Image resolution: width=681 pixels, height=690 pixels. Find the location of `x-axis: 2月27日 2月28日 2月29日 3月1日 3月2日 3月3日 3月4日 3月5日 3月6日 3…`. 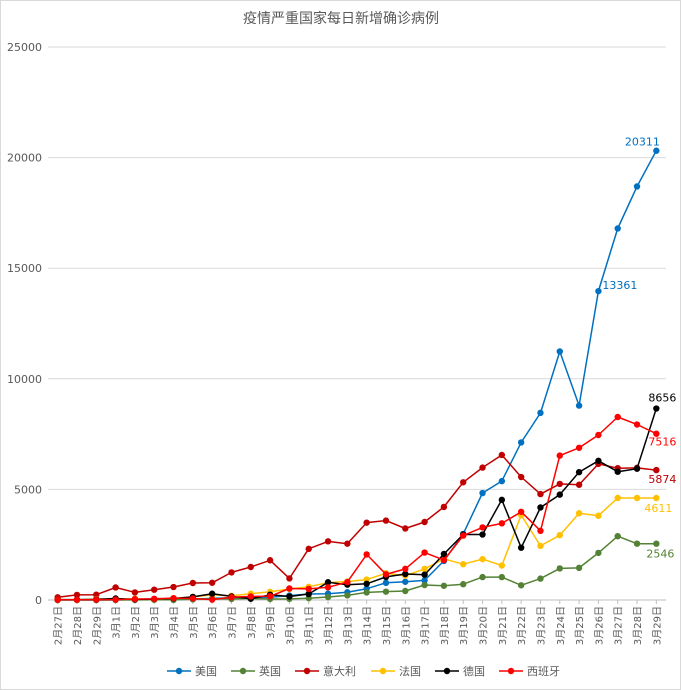

x-axis: 2月27日 2月28日 2月29日 3月1日 3月2日 3月3日 3月4日 3月5日 3月6日 3… is located at coordinates (358, 622).